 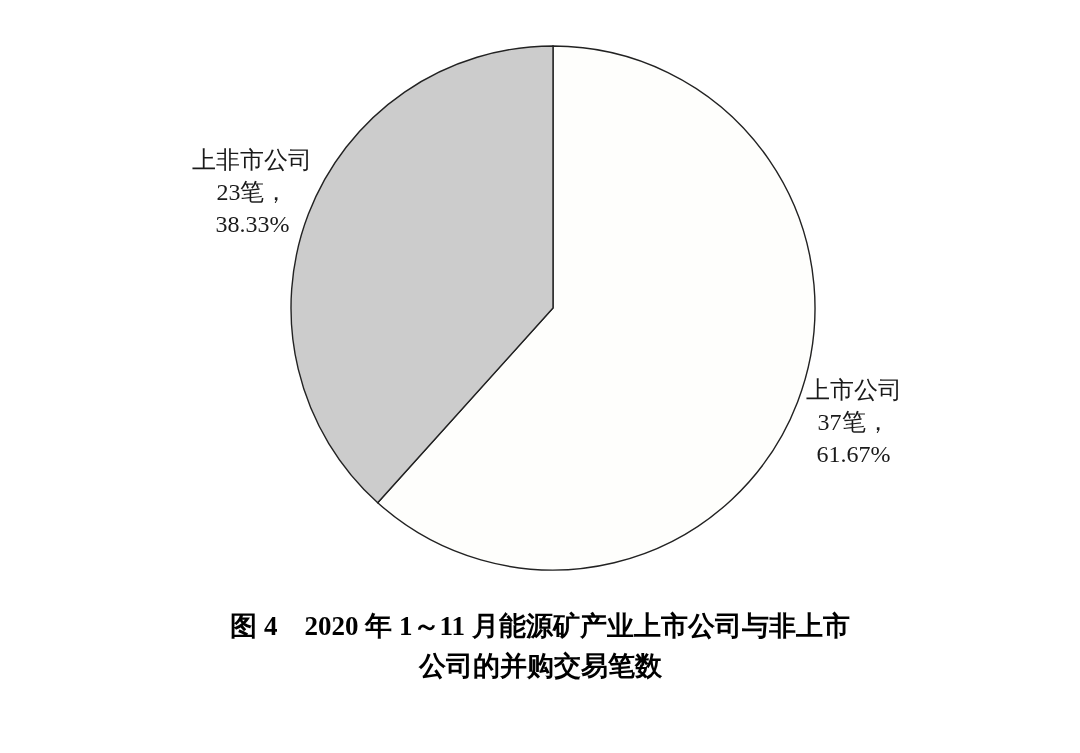 What do you see at coordinates (853, 390) in the screenshot?
I see `slice-label: 上市公司` at bounding box center [853, 390].